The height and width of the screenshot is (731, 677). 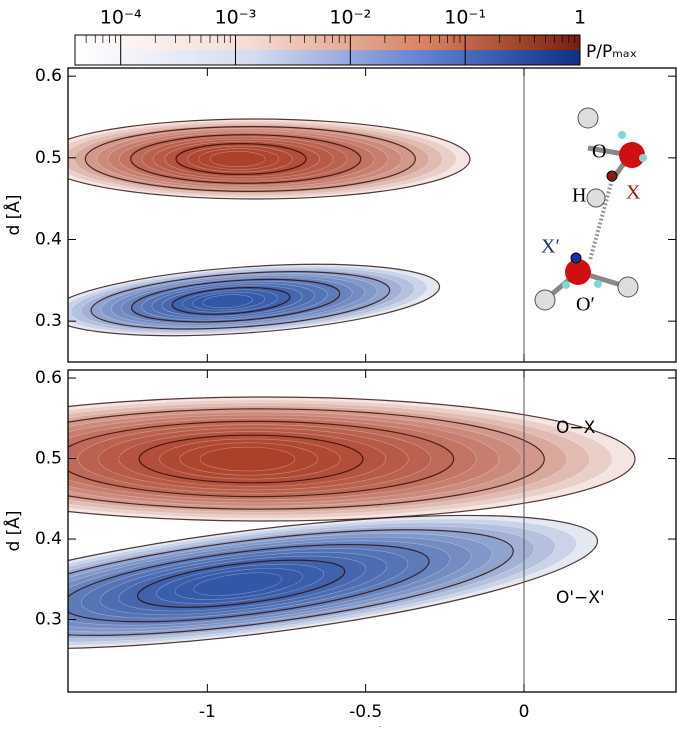 What do you see at coordinates (576, 258) in the screenshot?
I see `atom-x-prime` at bounding box center [576, 258].